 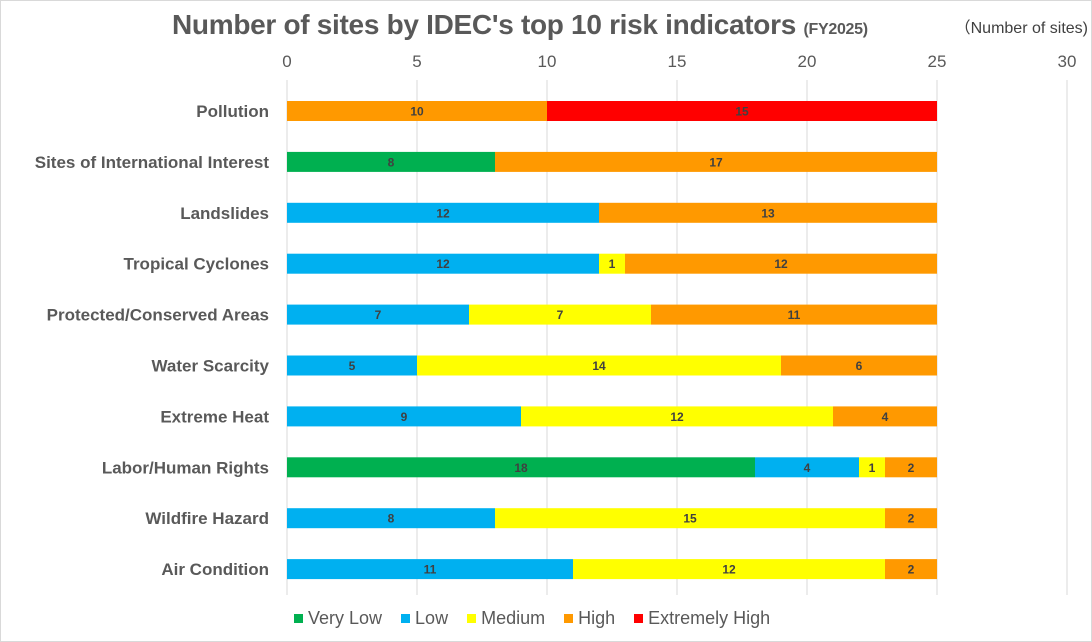 I want to click on legend-item: Low, so click(x=424, y=618).